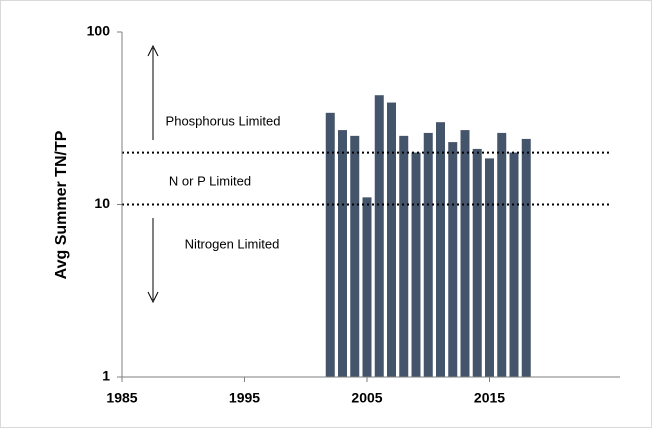 This screenshot has height=428, width=652. Describe the element at coordinates (223, 120) in the screenshot. I see `annotation: Phosphorus Limited` at that location.